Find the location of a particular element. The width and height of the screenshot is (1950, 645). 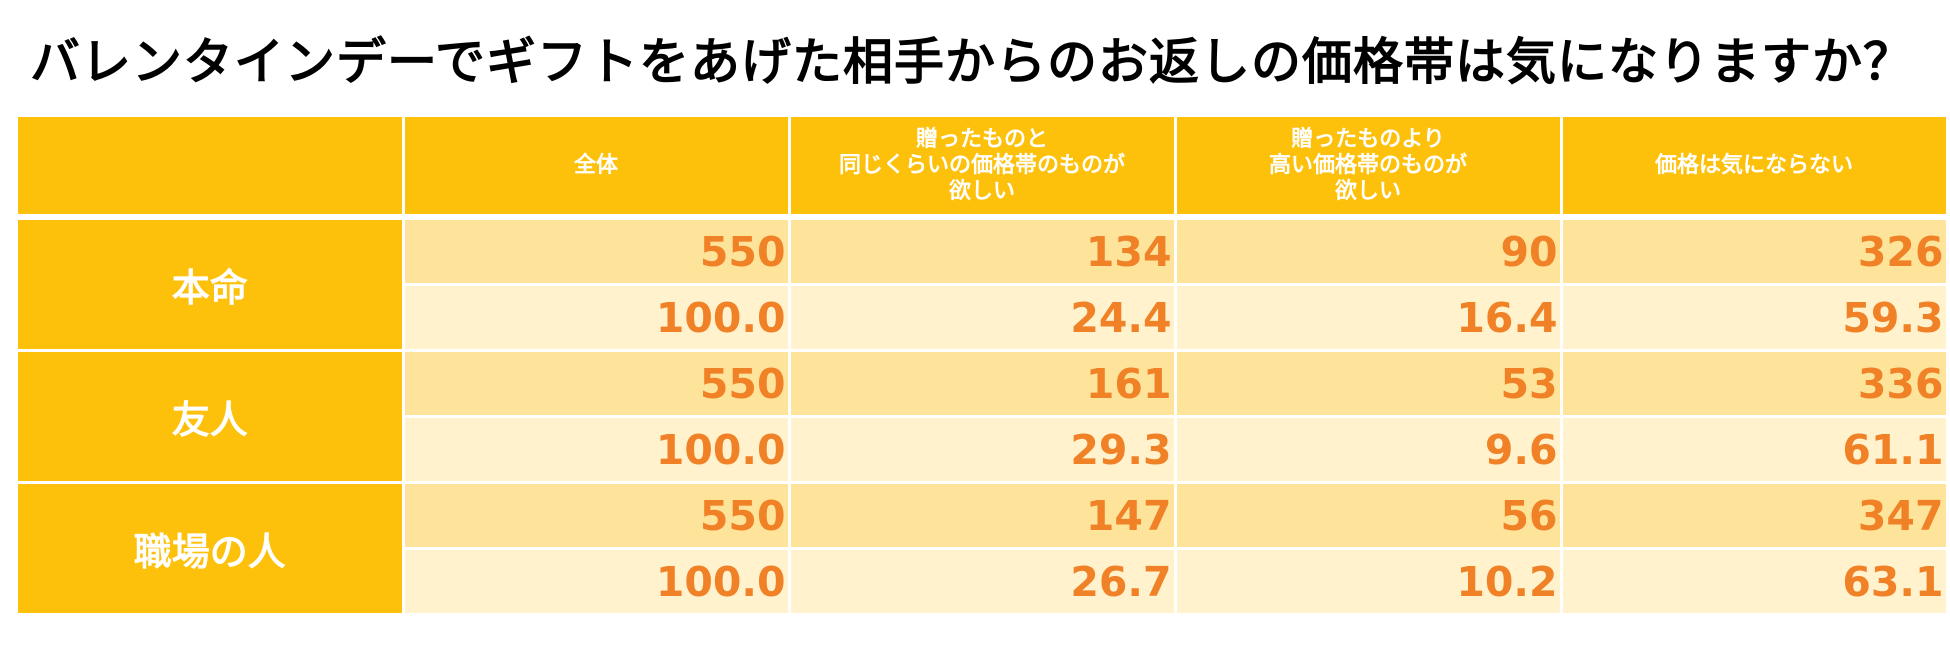

table-cell: 347 is located at coordinates (1754, 516).